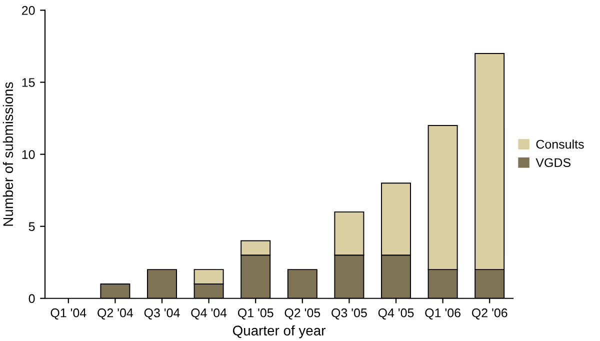  What do you see at coordinates (68, 314) in the screenshot?
I see `x-tick-label: Q1 '04` at bounding box center [68, 314].